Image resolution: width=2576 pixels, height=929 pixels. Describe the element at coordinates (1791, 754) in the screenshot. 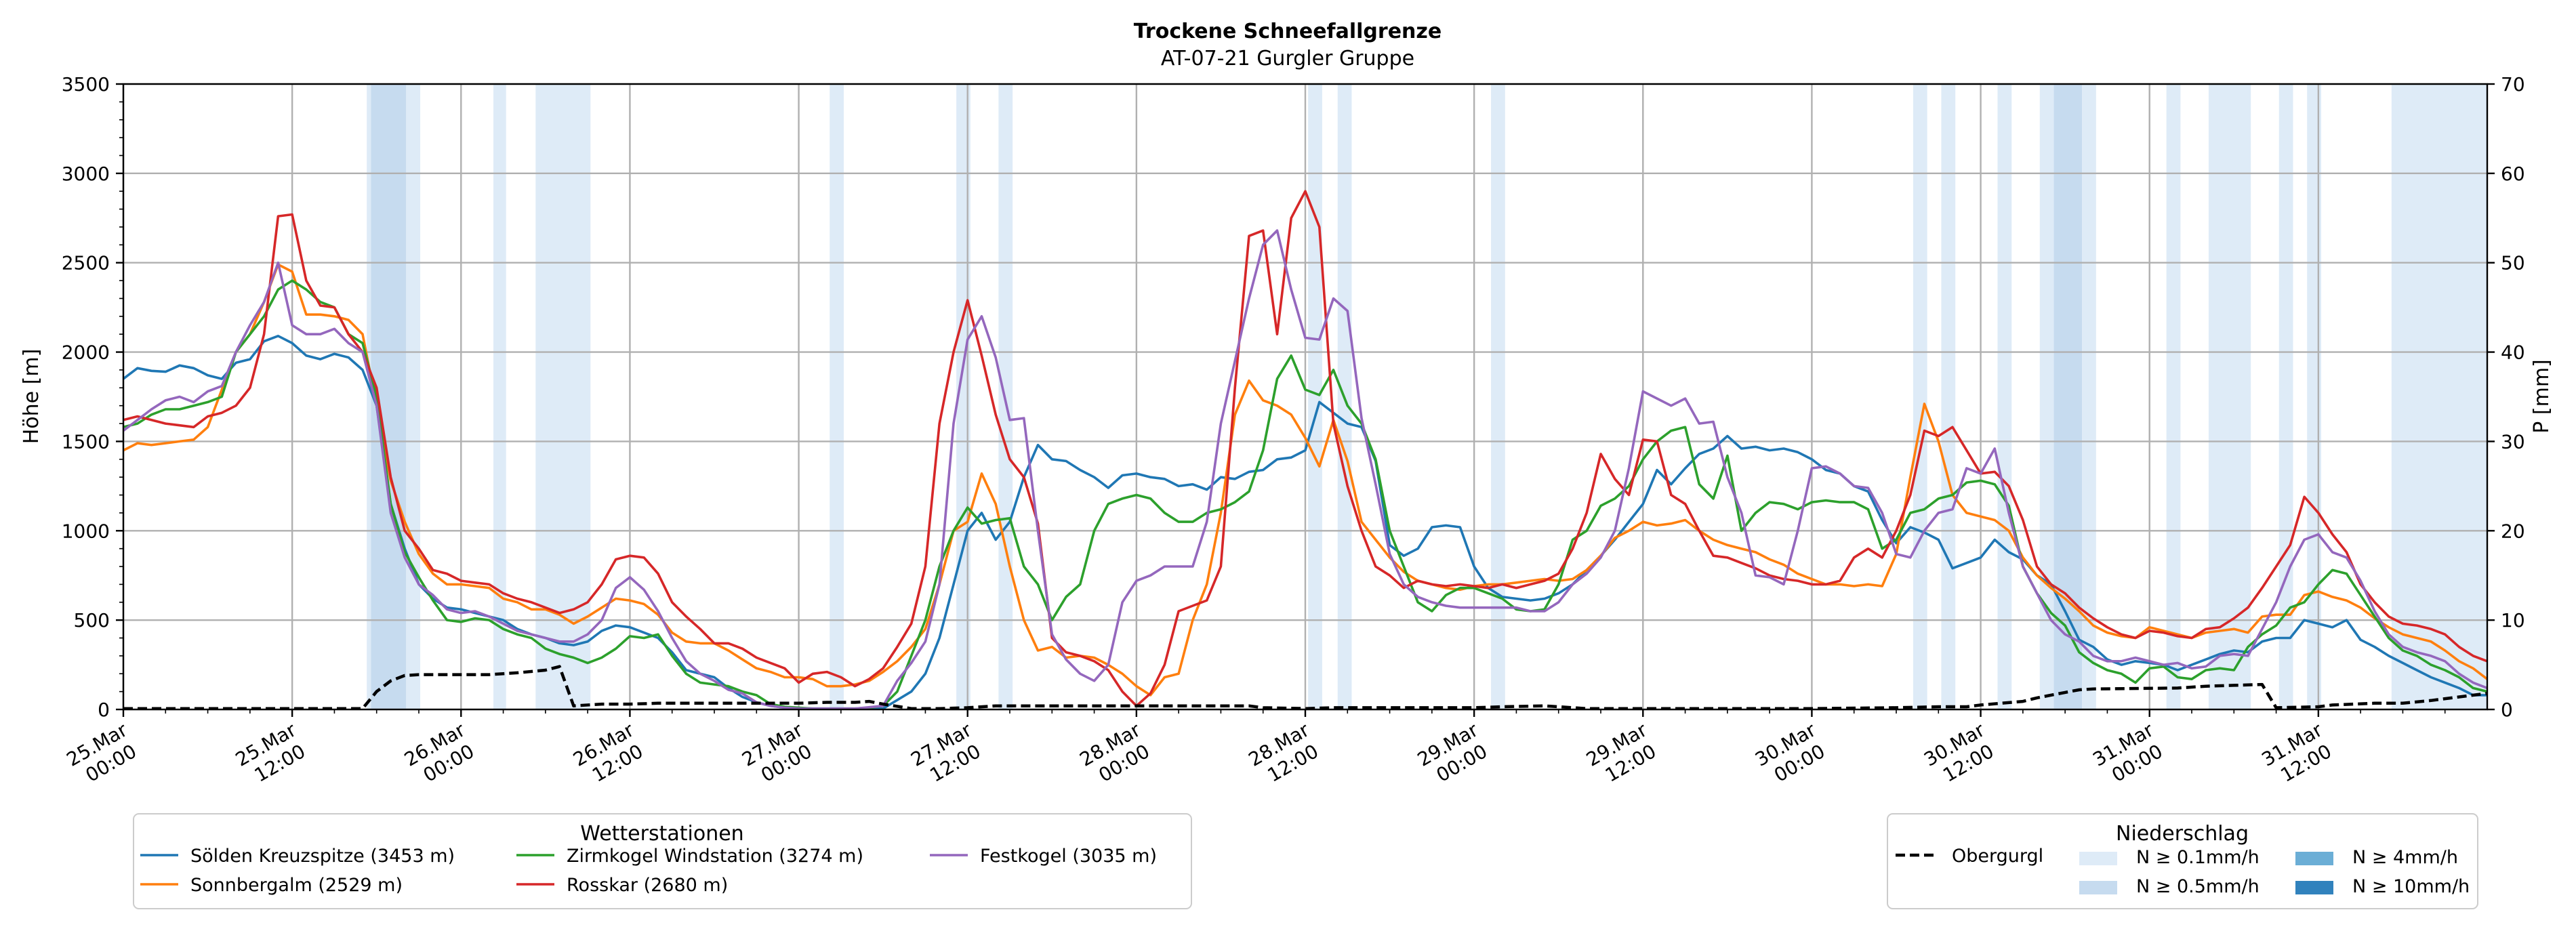

I see `x-tick-label: 30.Mar00:00` at that location.